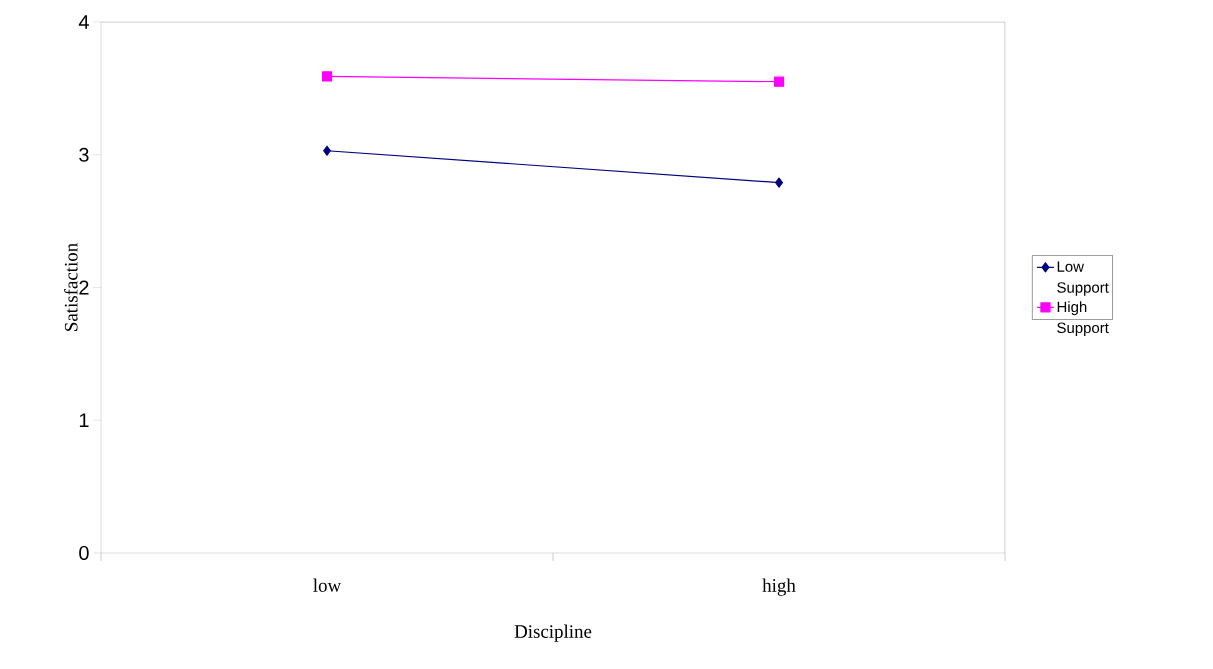  What do you see at coordinates (779, 587) in the screenshot?
I see `x-tick-label: high` at bounding box center [779, 587].